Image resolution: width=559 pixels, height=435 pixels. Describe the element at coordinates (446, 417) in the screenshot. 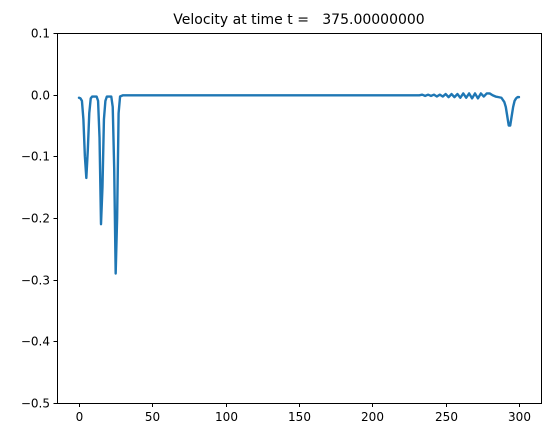

I see `x-tick-label: 250` at that location.